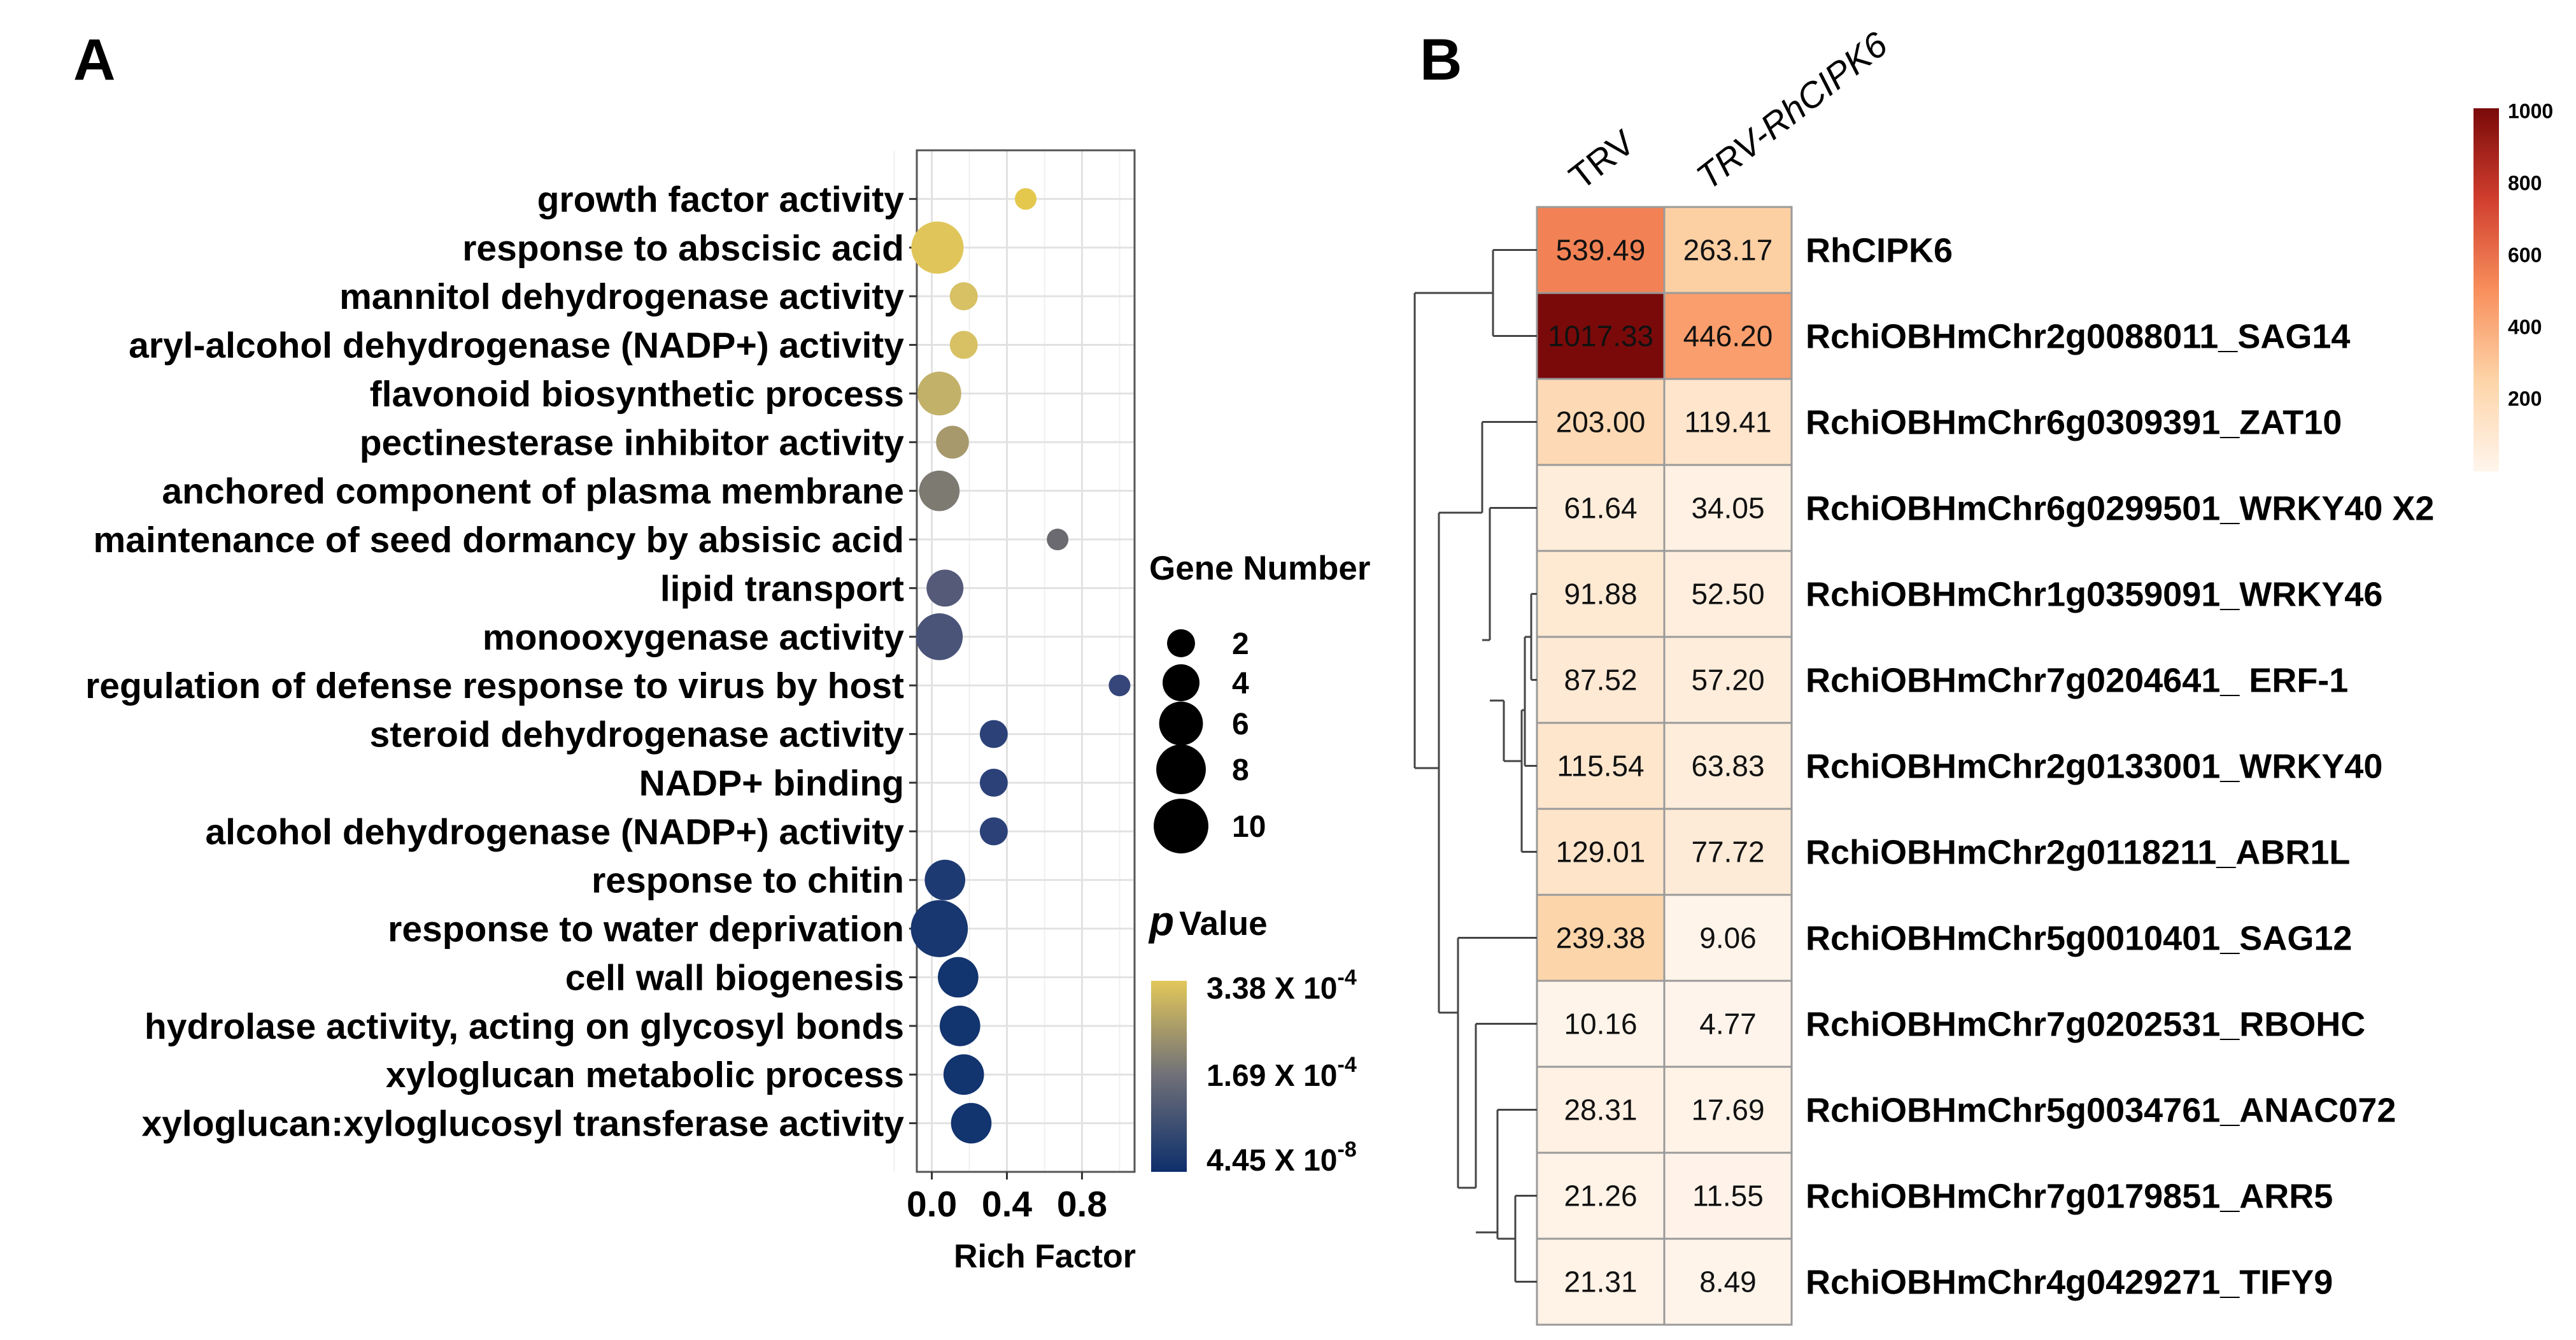 This screenshot has width=2576, height=1340. I want to click on cell-value-label: 11.55, so click(1728, 1196).